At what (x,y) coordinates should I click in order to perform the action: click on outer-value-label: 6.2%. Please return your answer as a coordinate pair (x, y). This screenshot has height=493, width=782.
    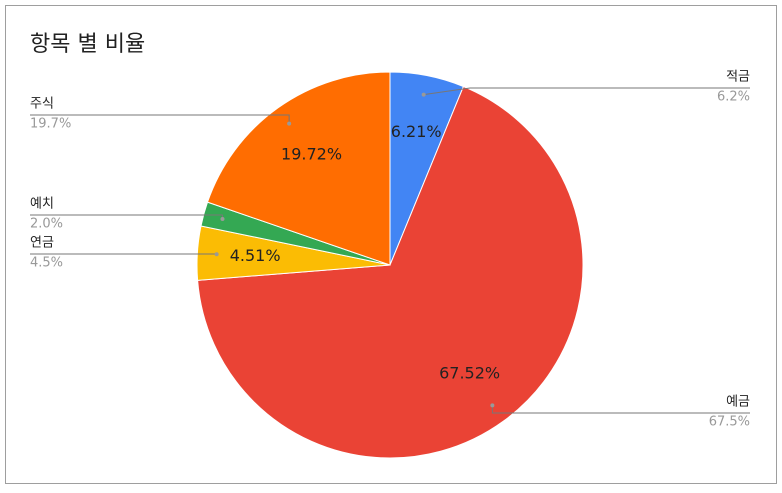
    Looking at the image, I should click on (733, 97).